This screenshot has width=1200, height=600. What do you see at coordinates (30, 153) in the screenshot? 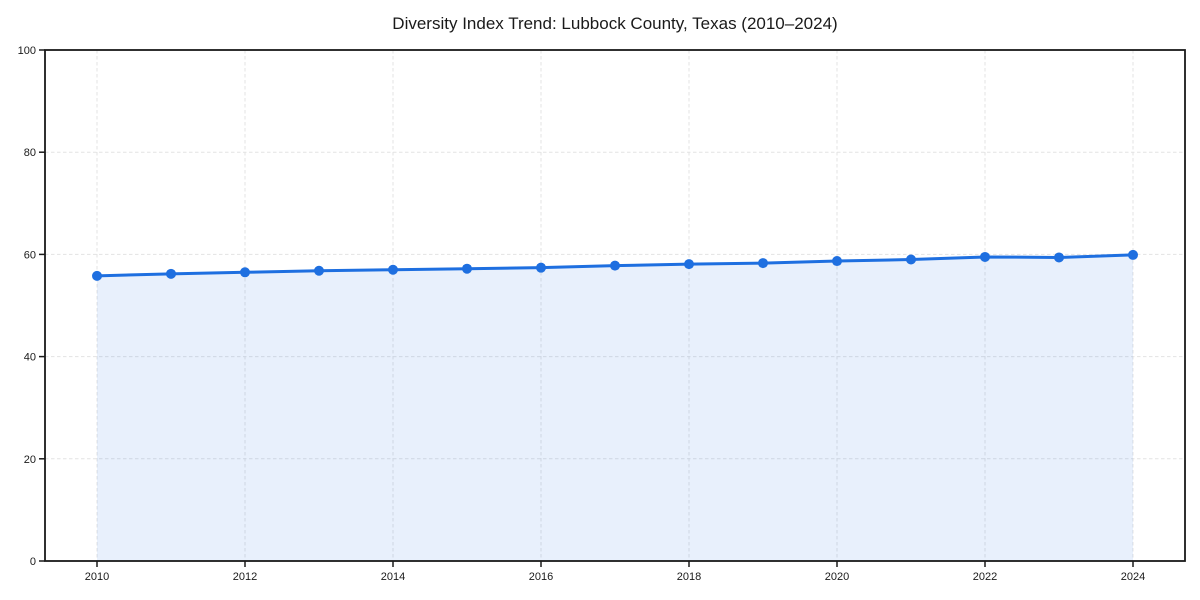
I see `y-tick-label-80: 80` at bounding box center [30, 153].